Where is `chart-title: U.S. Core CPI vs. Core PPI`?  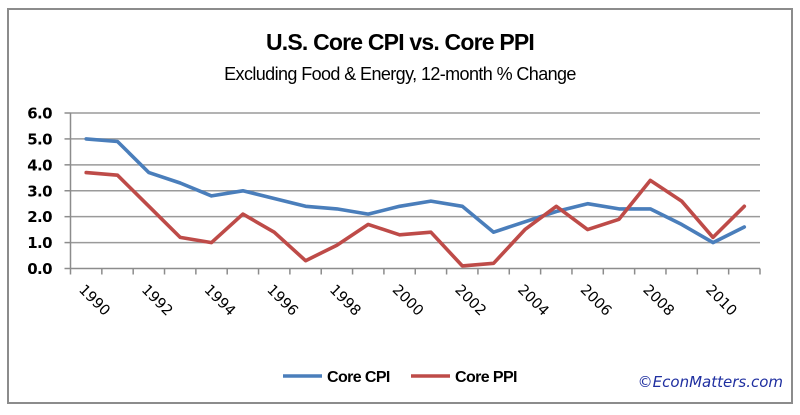
chart-title: U.S. Core CPI vs. Core PPI is located at coordinates (400, 42).